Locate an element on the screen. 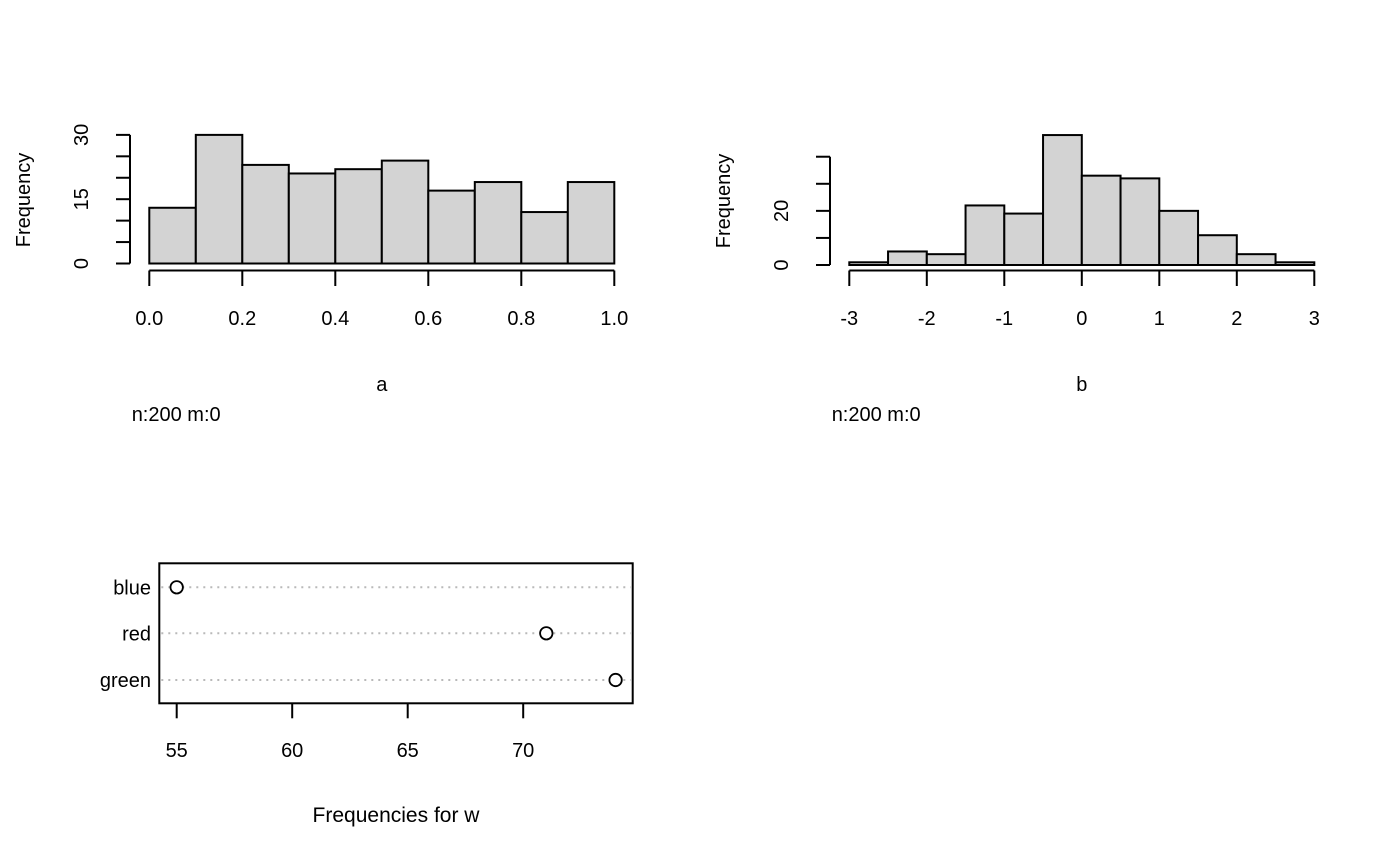 The height and width of the screenshot is (866, 1400). x-axis-tick-label: 70 is located at coordinates (523, 751).